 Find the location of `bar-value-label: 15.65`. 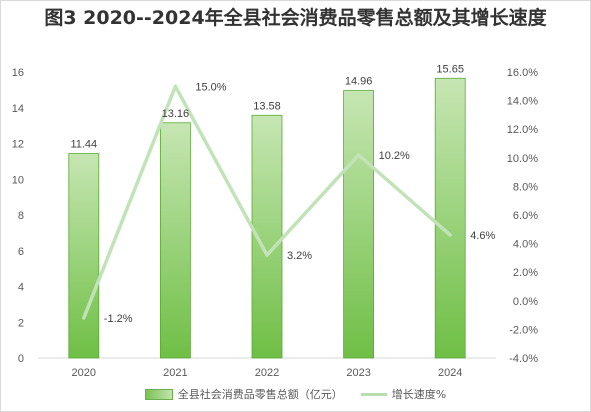

bar-value-label: 15.65 is located at coordinates (450, 69).